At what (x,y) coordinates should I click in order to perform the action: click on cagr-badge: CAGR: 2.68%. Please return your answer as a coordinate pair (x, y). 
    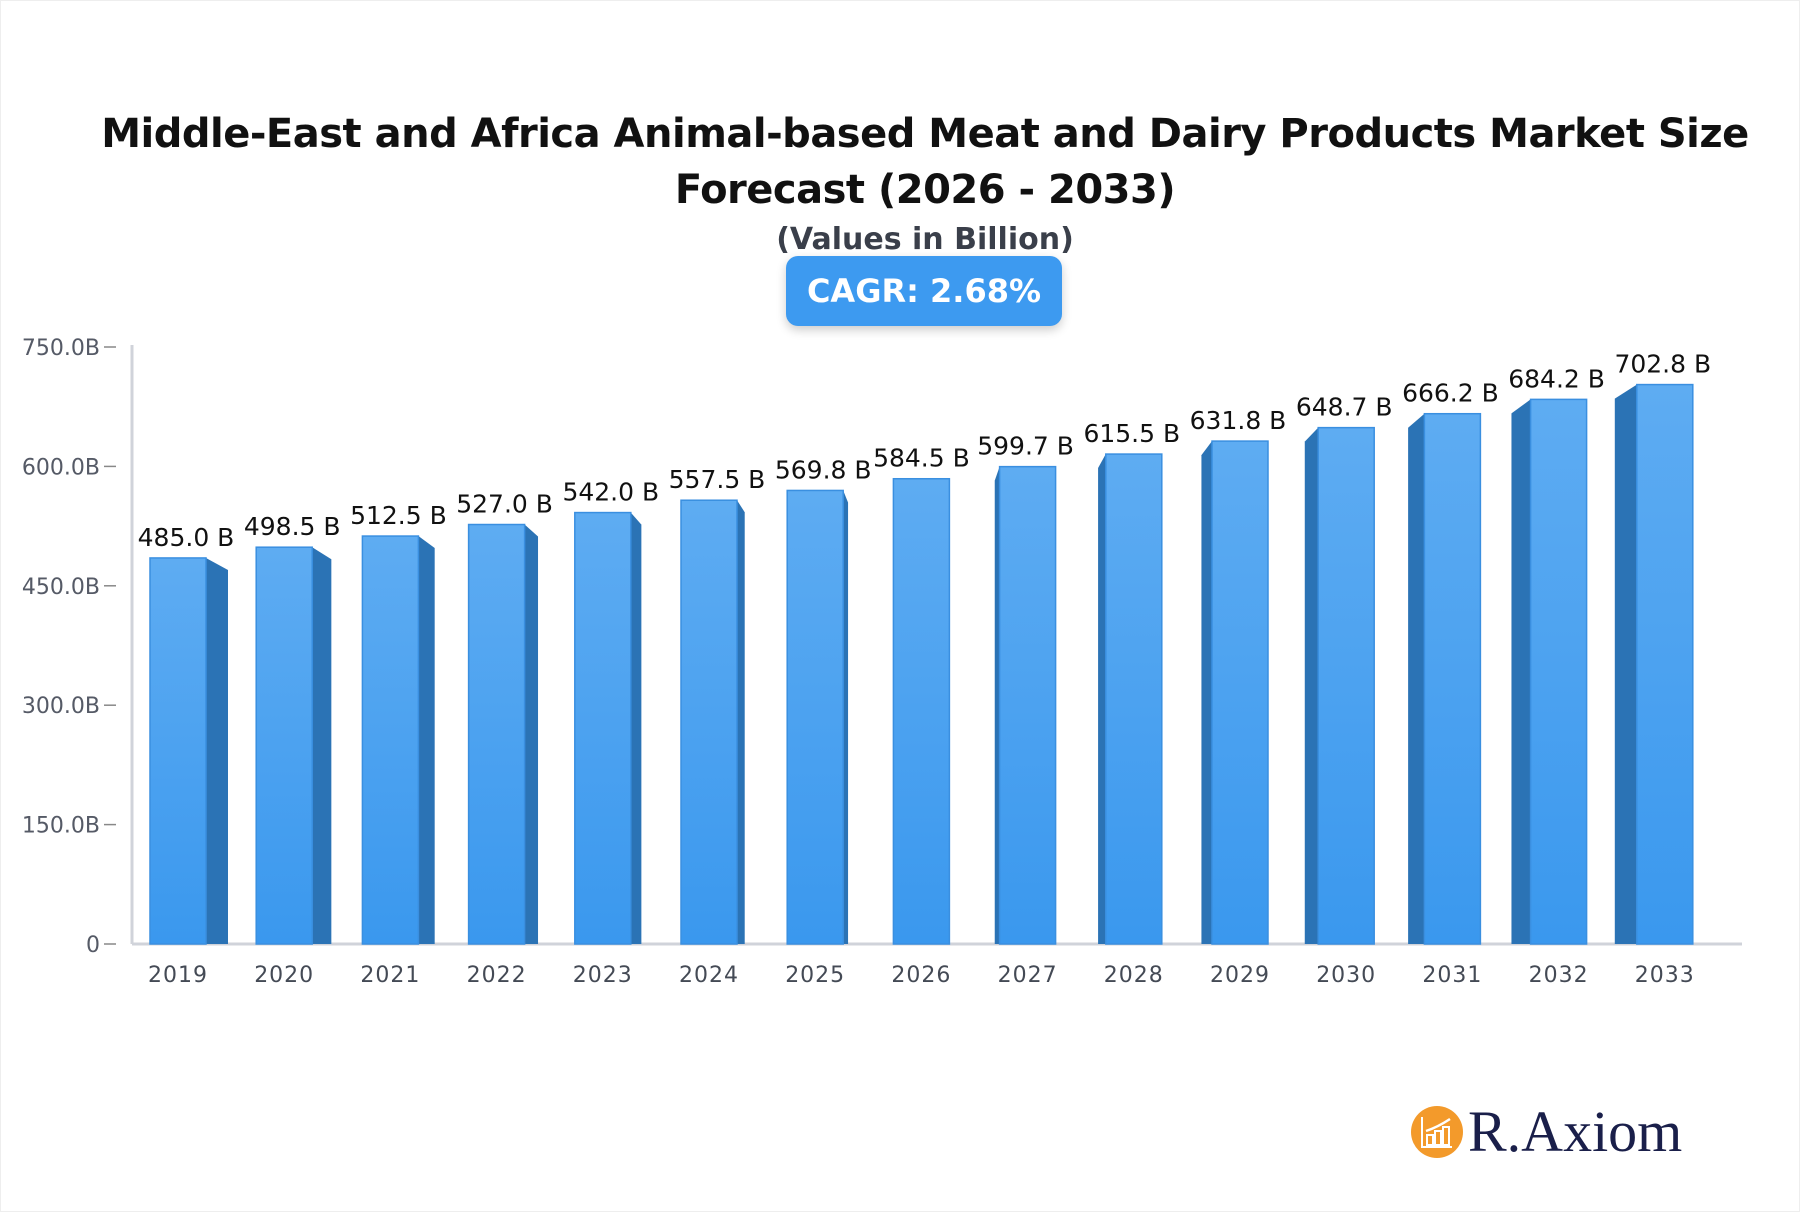
    Looking at the image, I should click on (924, 291).